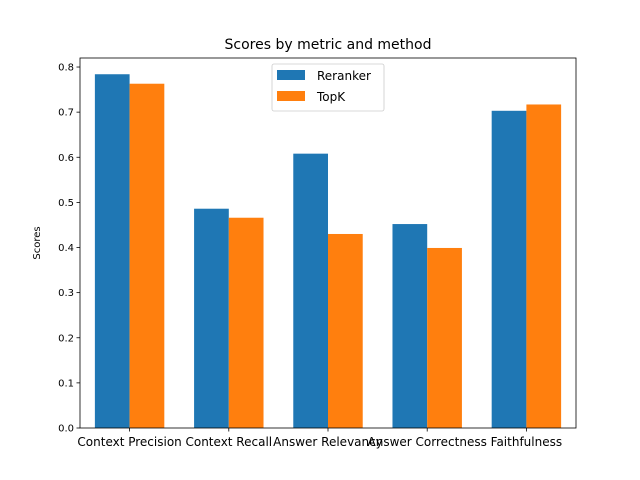  I want to click on legend-swatch-reranker, so click(291, 75).